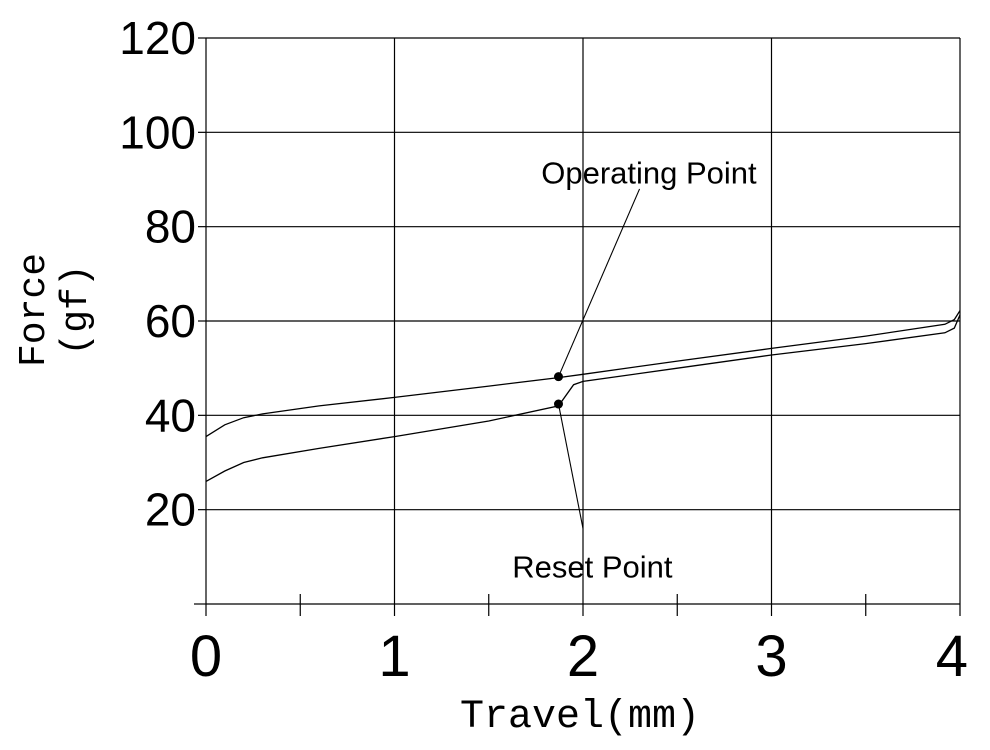  I want to click on annotation-label-2: Reset Point, so click(592, 566).